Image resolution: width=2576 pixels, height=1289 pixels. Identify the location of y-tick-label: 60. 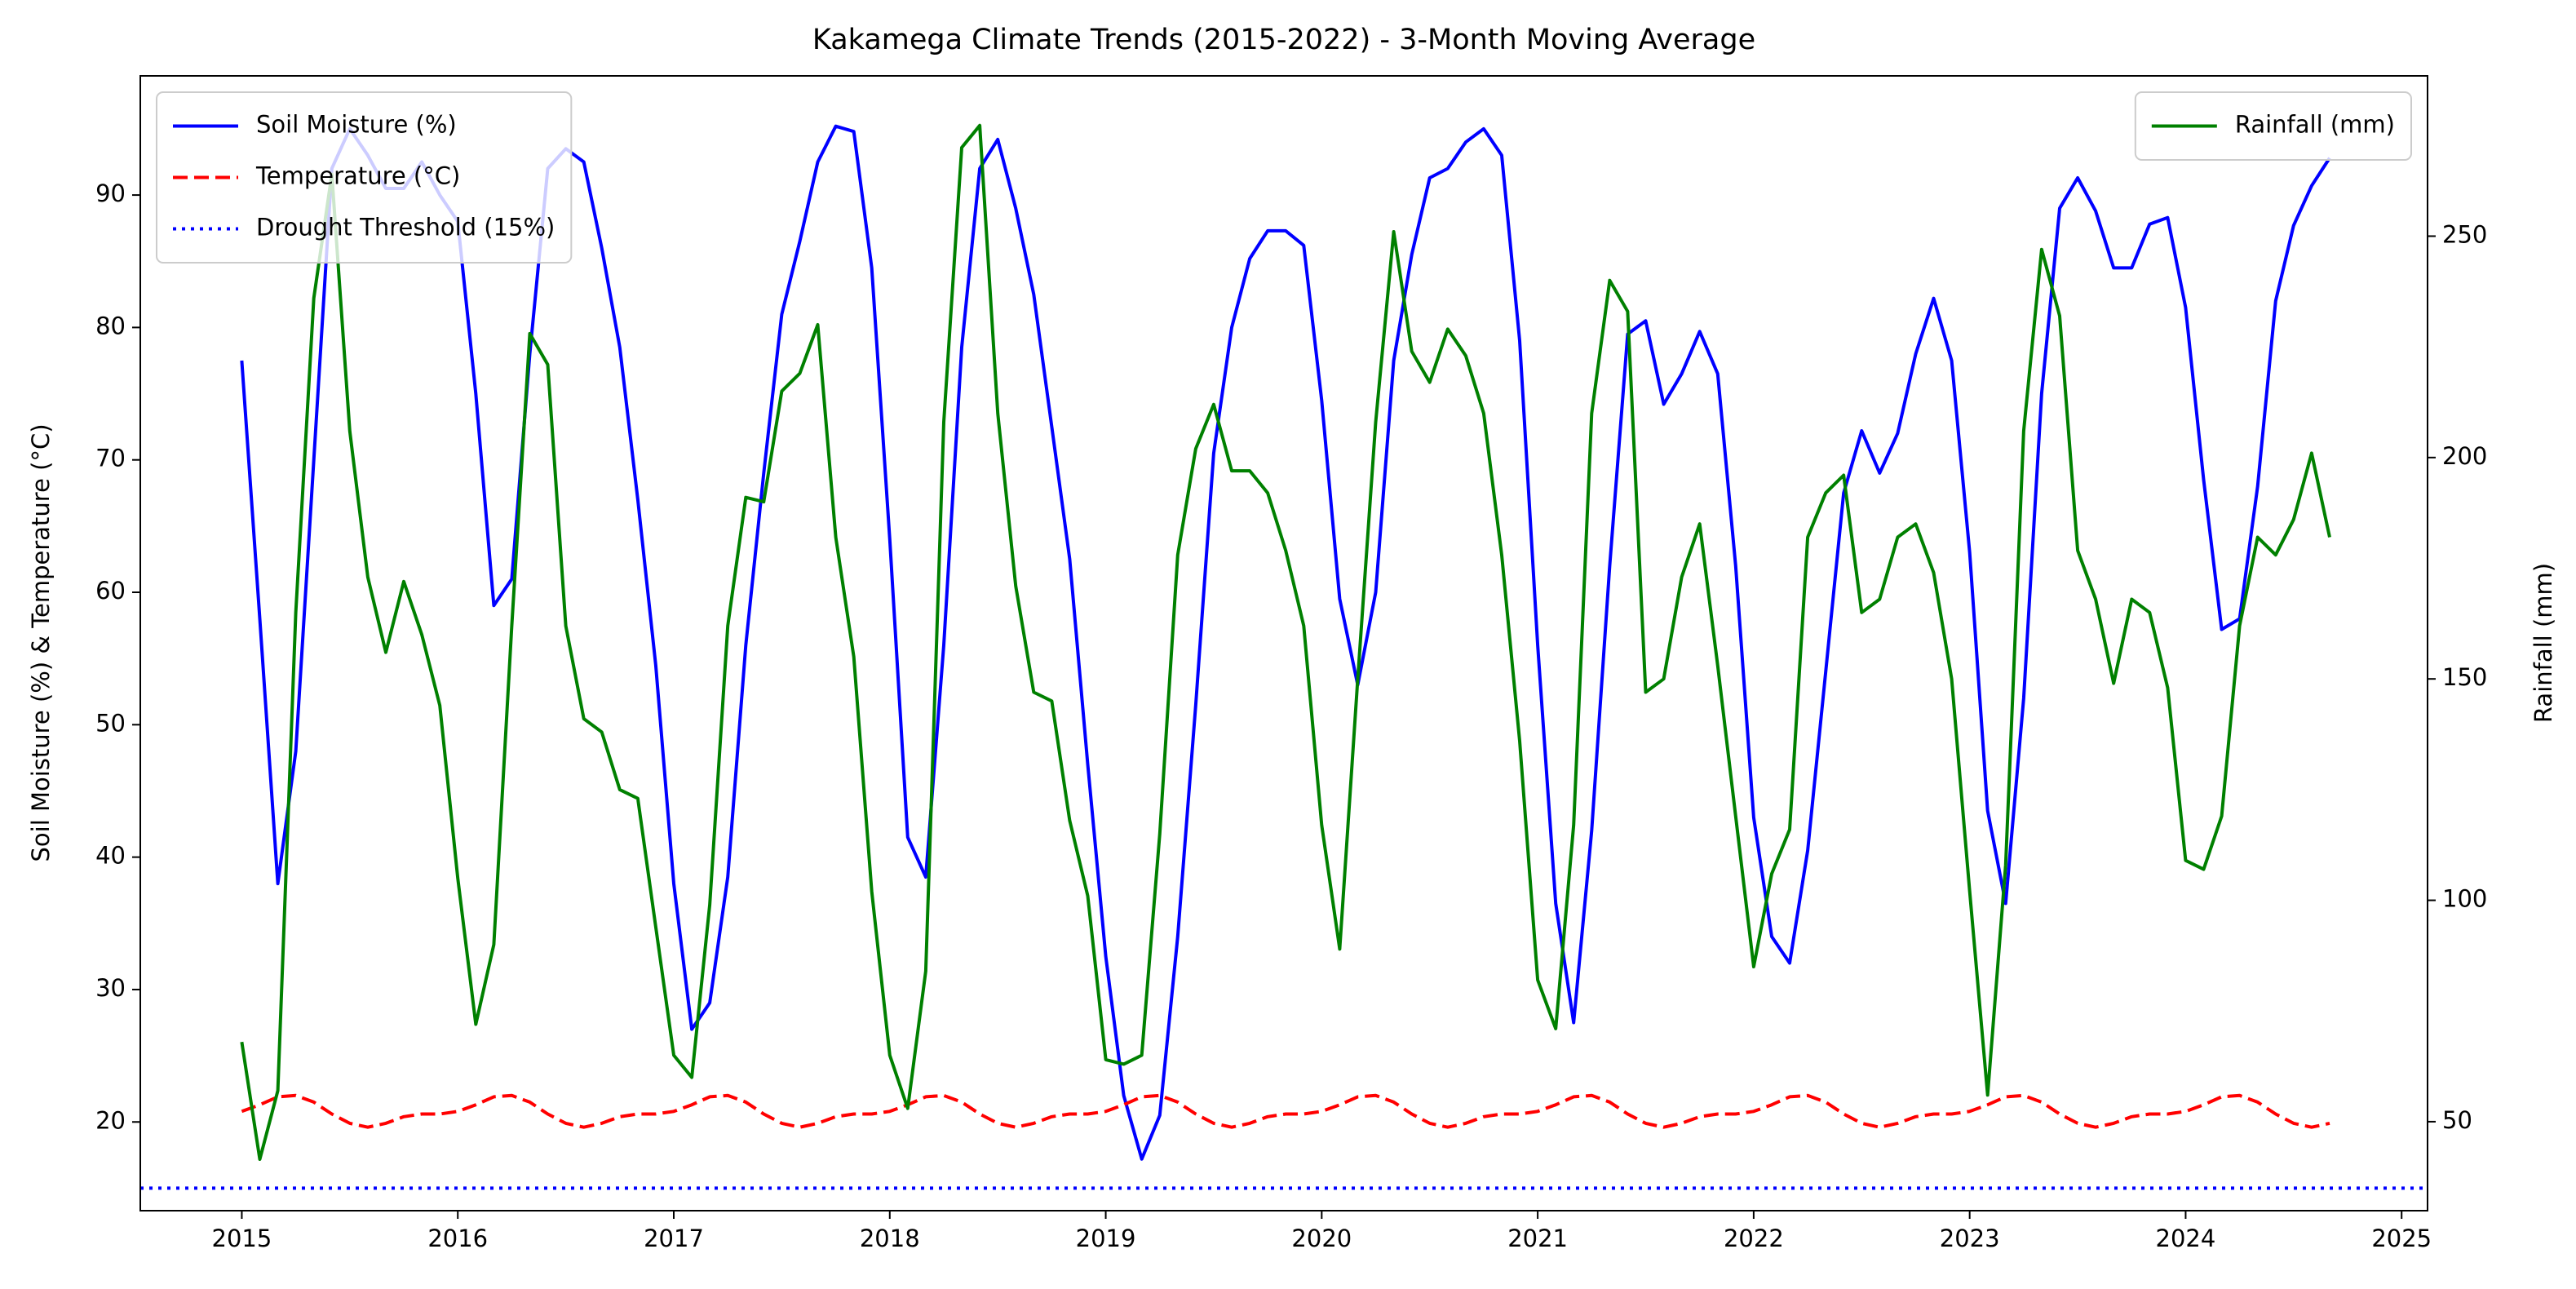
(110, 591).